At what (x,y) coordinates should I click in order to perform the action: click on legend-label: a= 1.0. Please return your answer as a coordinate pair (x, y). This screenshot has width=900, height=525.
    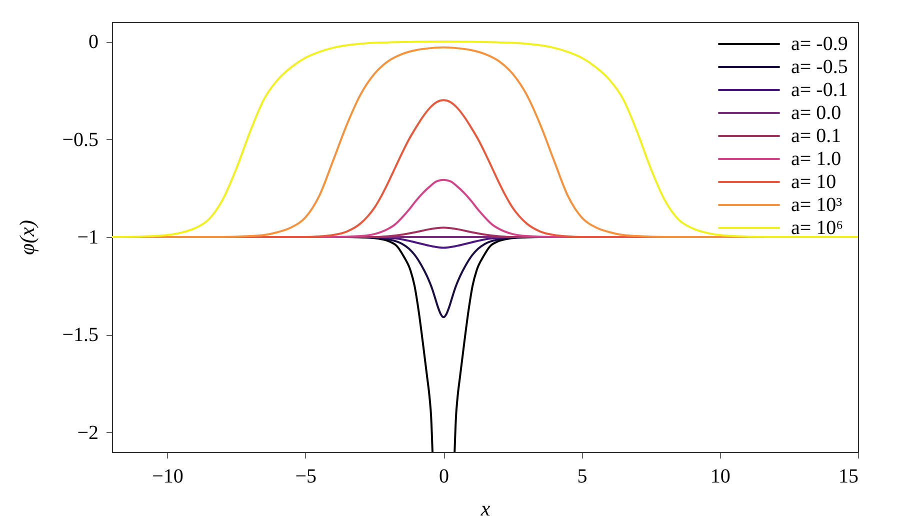
    Looking at the image, I should click on (816, 159).